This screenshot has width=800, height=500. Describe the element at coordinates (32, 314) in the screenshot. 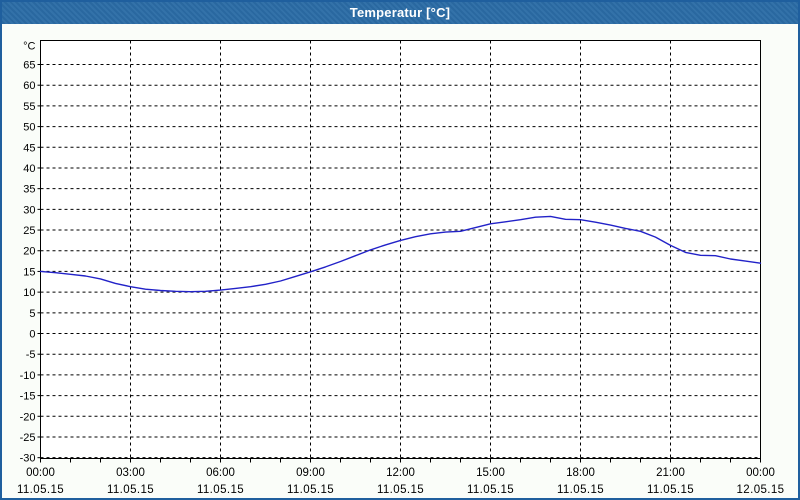

I see `y-tick-label: 5` at that location.